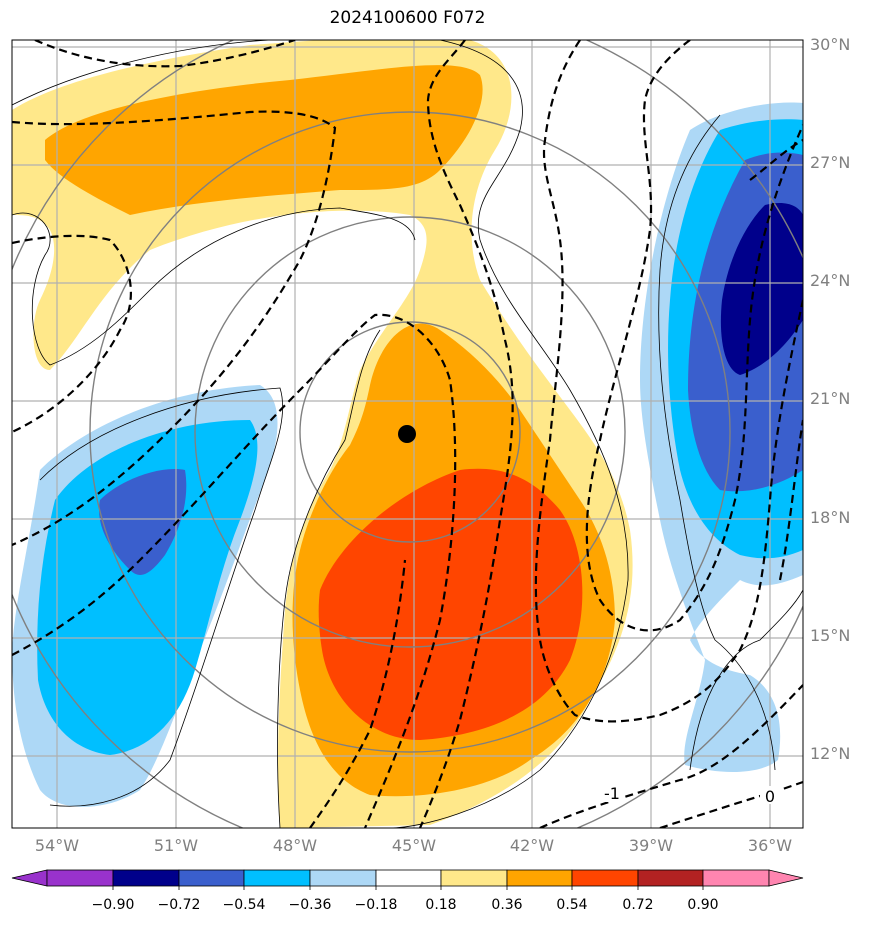 Image resolution: width=873 pixels, height=926 pixels. What do you see at coordinates (830, 753) in the screenshot?
I see `lat-label-12n: 12°N` at bounding box center [830, 753].